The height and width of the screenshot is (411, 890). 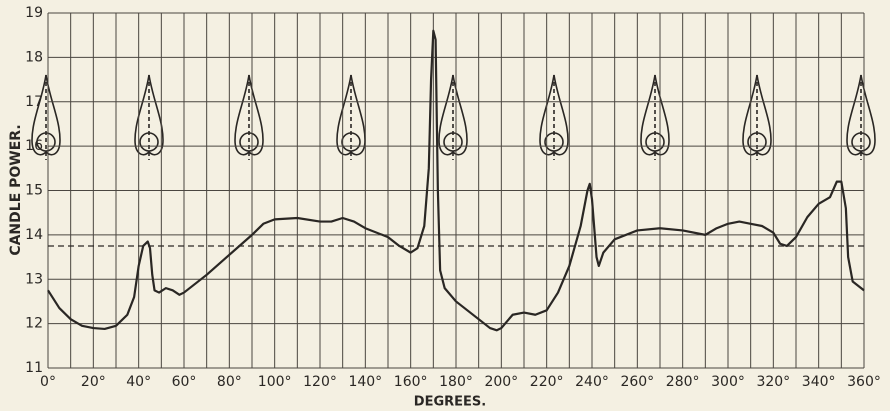 What do you see at coordinates (365, 382) in the screenshot?
I see `x-tick-label: 140°` at bounding box center [365, 382].